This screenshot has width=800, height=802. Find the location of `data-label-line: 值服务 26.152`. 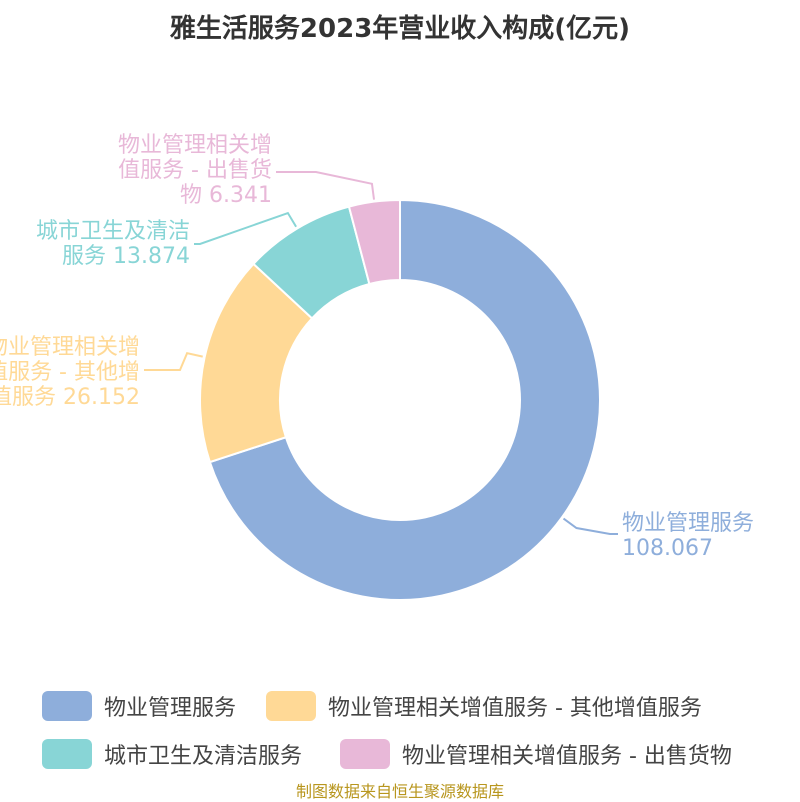

data-label-line: 值服务 26.152 is located at coordinates (70, 397).